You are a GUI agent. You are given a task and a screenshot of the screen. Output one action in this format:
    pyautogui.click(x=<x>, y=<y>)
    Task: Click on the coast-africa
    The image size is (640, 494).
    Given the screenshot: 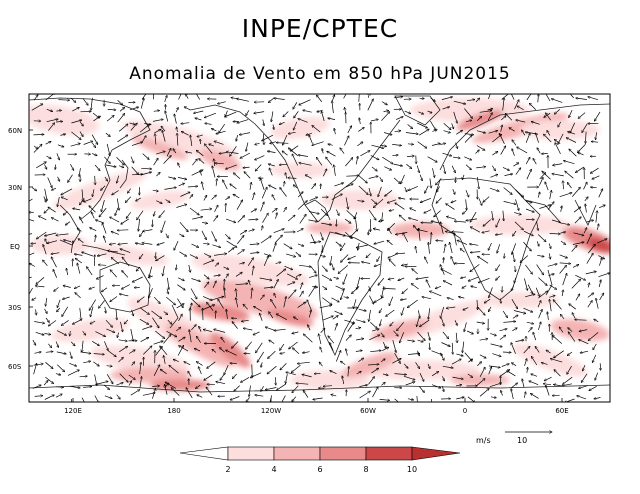 What is the action you would take?
    pyautogui.click(x=486, y=240)
    